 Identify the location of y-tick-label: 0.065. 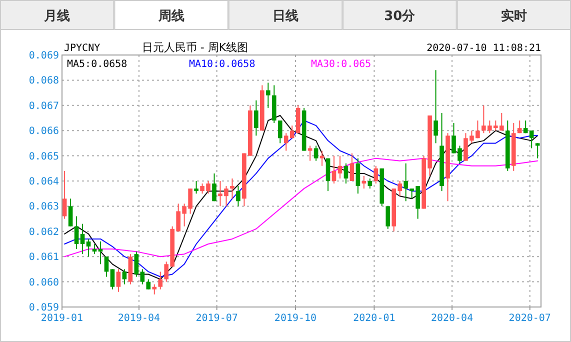
(43, 156).